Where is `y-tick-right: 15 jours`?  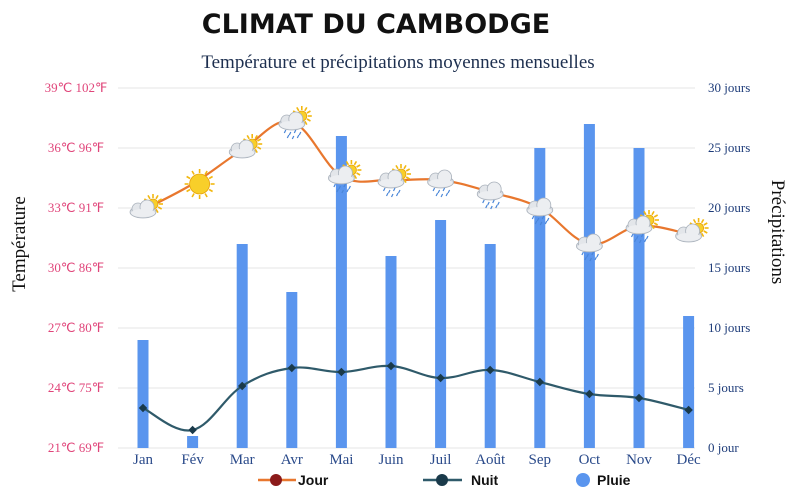 y-tick-right: 15 jours is located at coordinates (729, 267).